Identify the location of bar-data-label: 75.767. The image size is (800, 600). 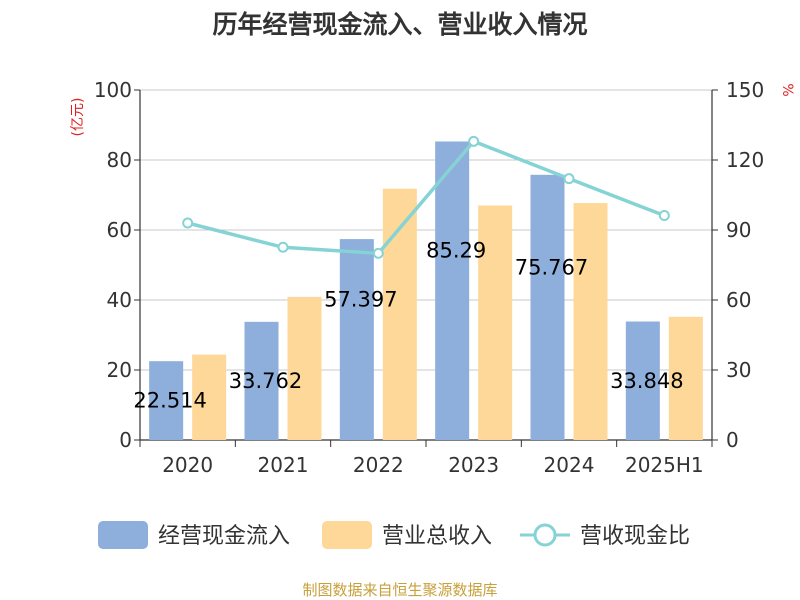
(551, 267).